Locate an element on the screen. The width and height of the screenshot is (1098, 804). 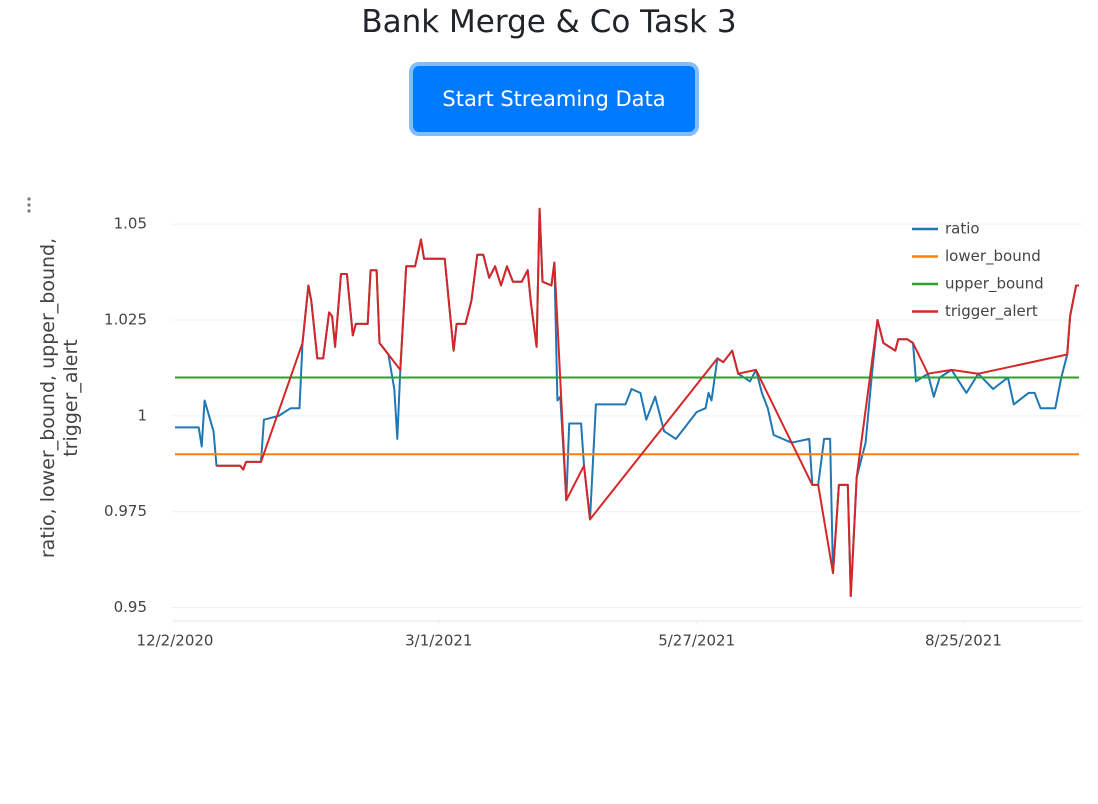
y-tick-label: 0.95 is located at coordinates (130, 607).